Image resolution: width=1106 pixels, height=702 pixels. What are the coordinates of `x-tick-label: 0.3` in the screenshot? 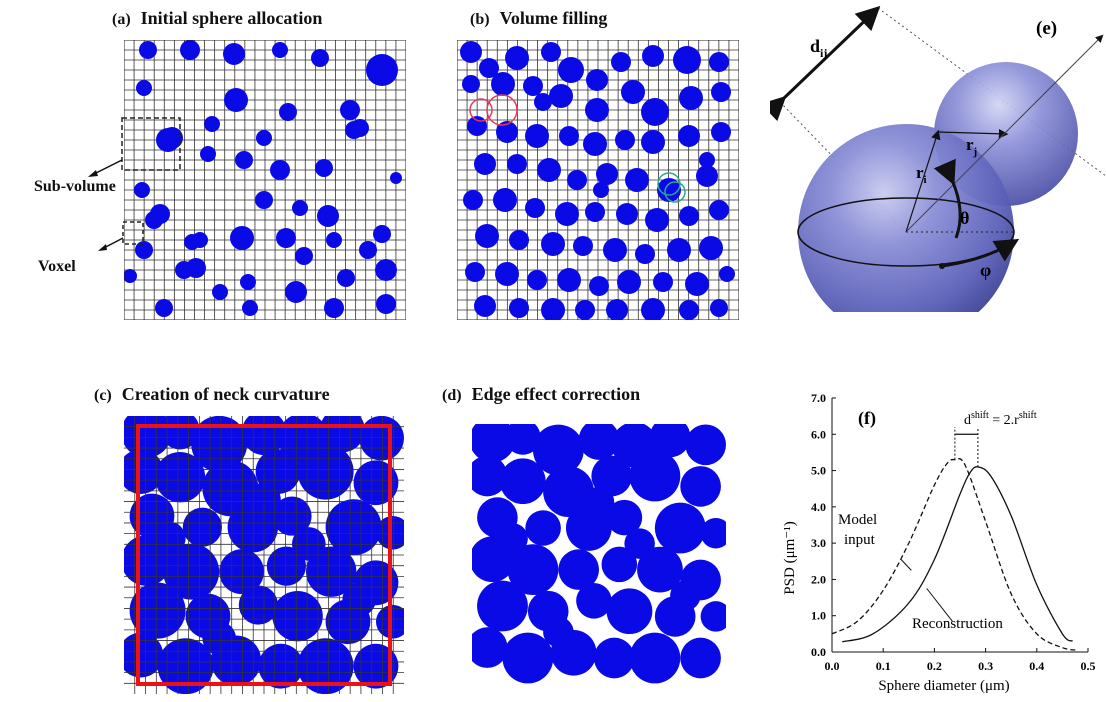 It's located at (985, 666).